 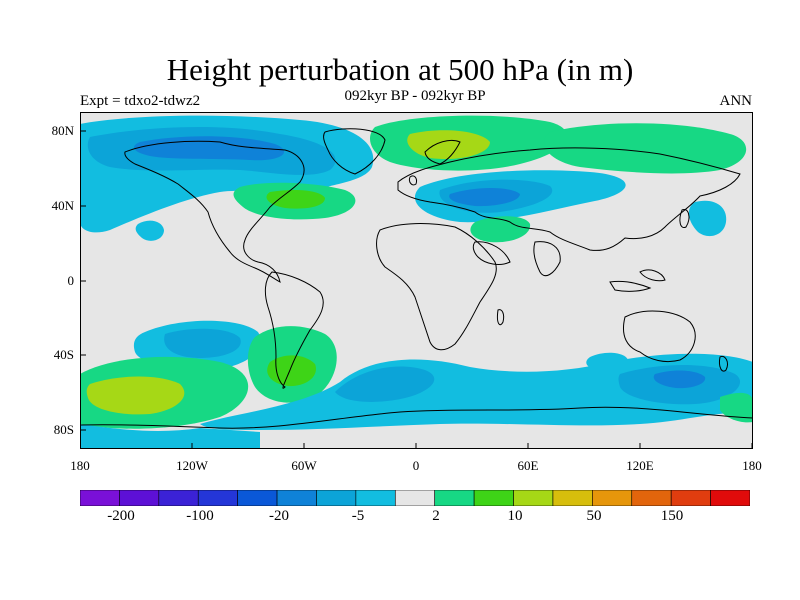 What do you see at coordinates (80, 465) in the screenshot?
I see `lon-label-180w: 180` at bounding box center [80, 465].